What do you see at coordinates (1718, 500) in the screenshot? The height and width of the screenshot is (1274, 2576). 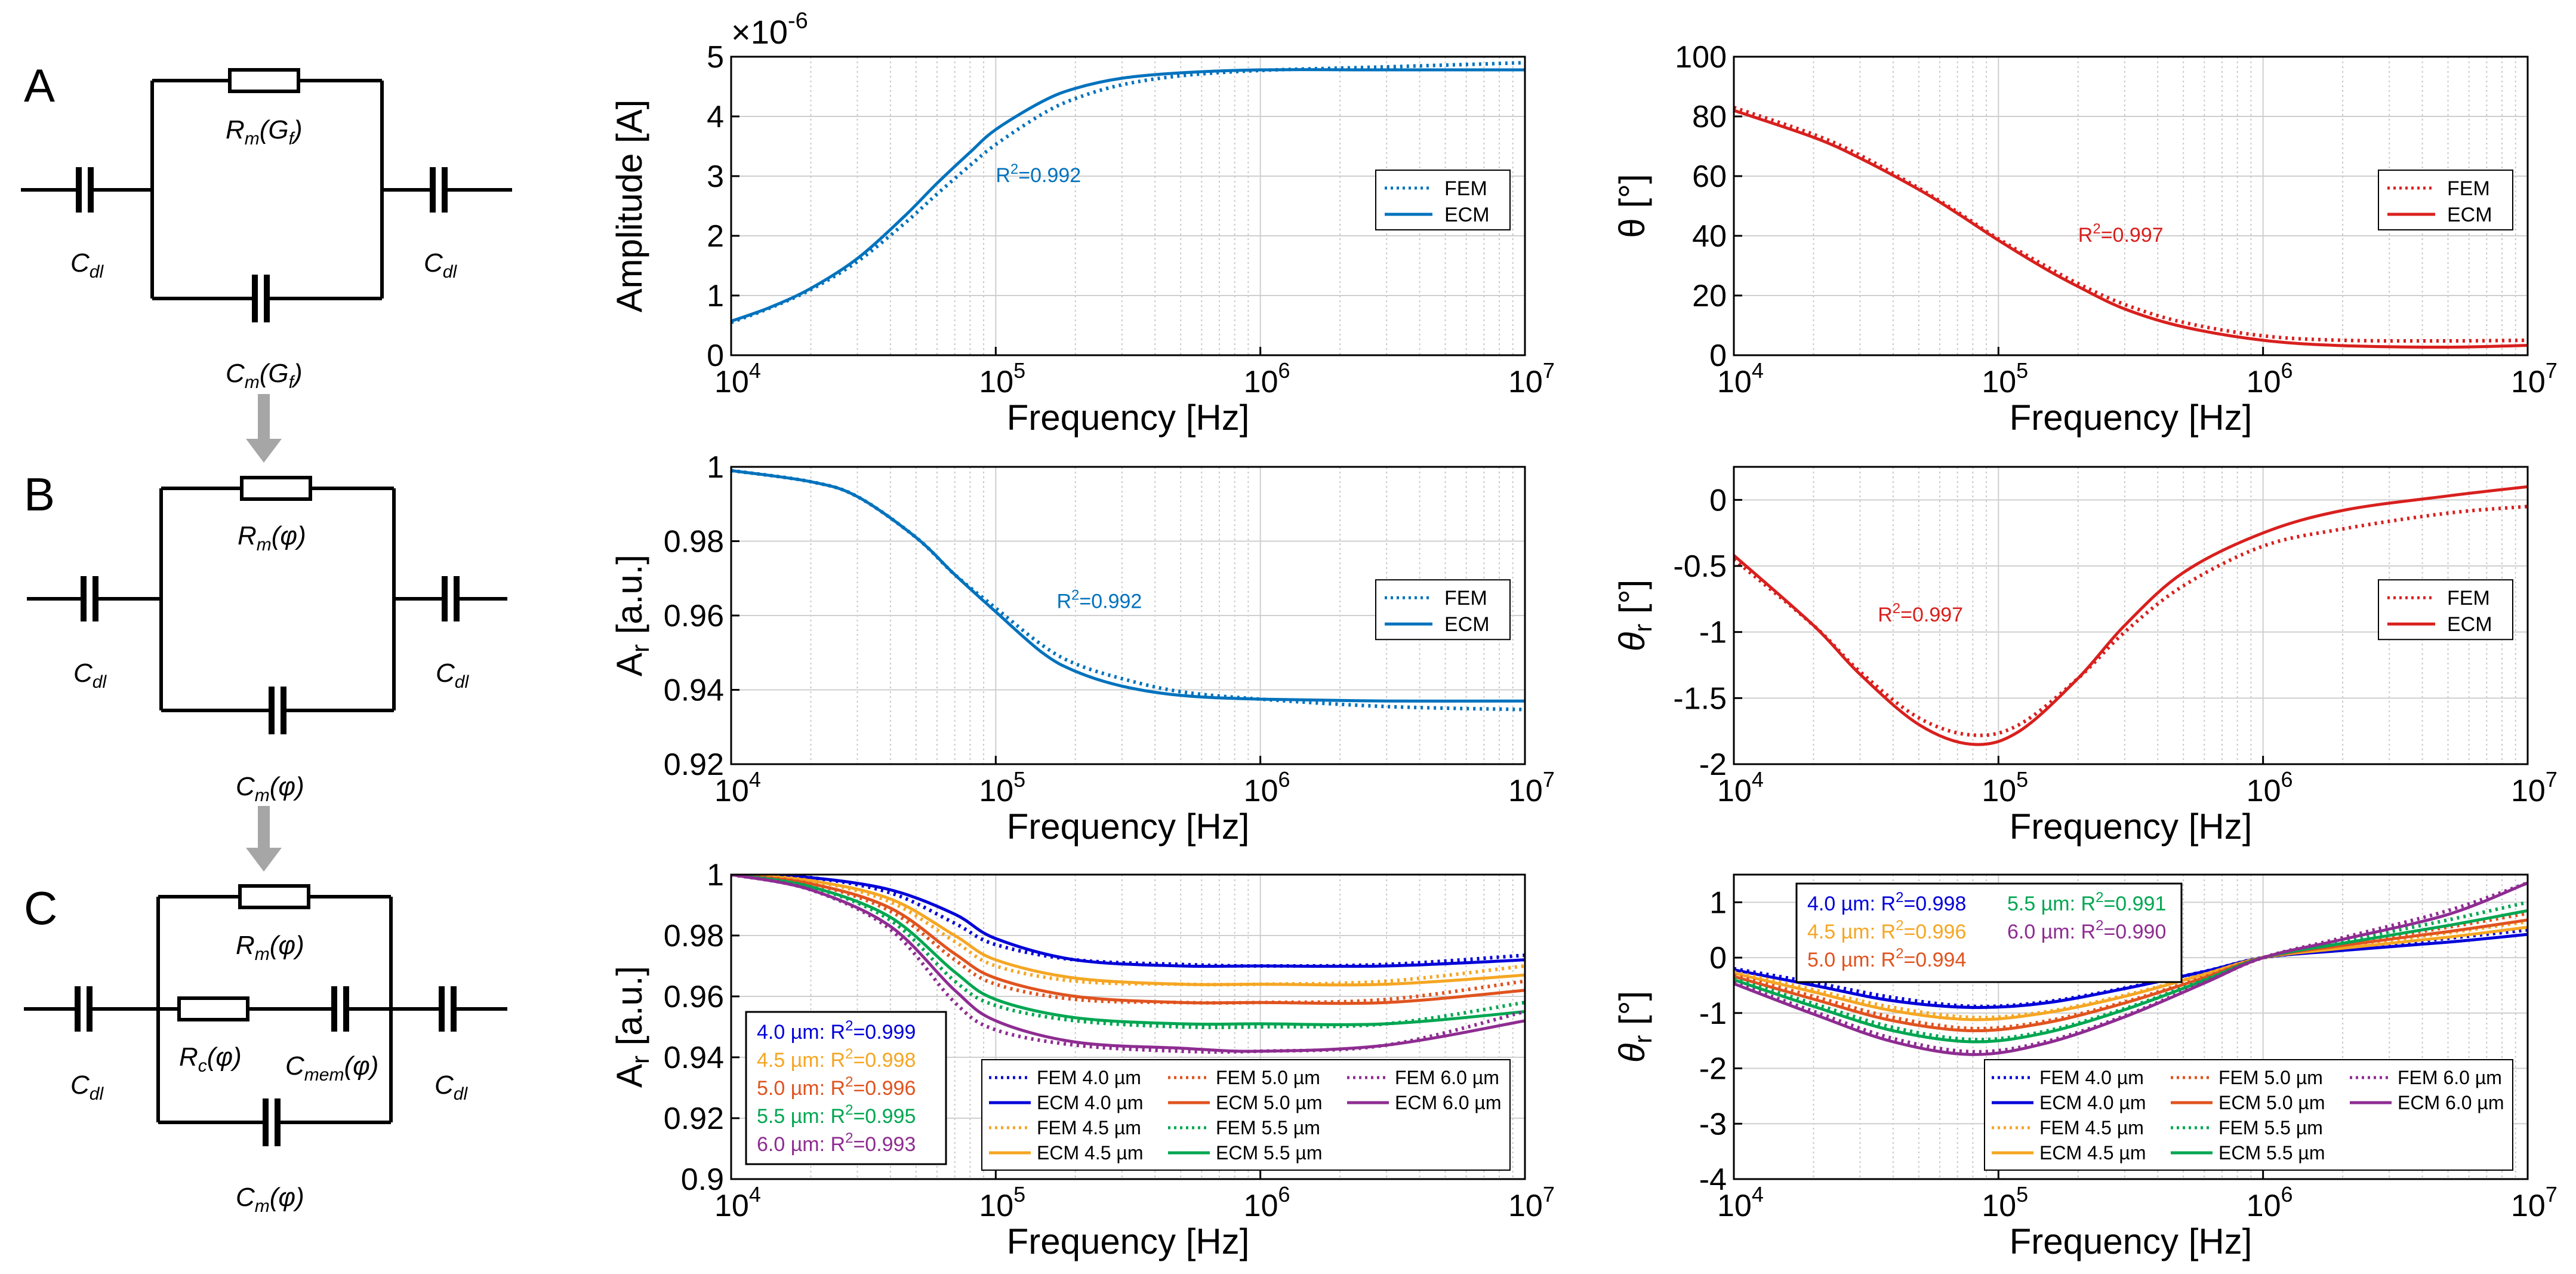 I see `y-tick-label: 0` at bounding box center [1718, 500].